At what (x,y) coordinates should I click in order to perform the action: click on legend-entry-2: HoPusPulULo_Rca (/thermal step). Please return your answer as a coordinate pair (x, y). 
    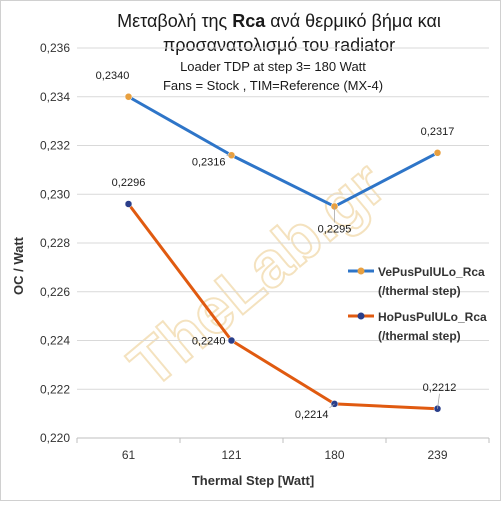
    Looking at the image, I should click on (417, 326).